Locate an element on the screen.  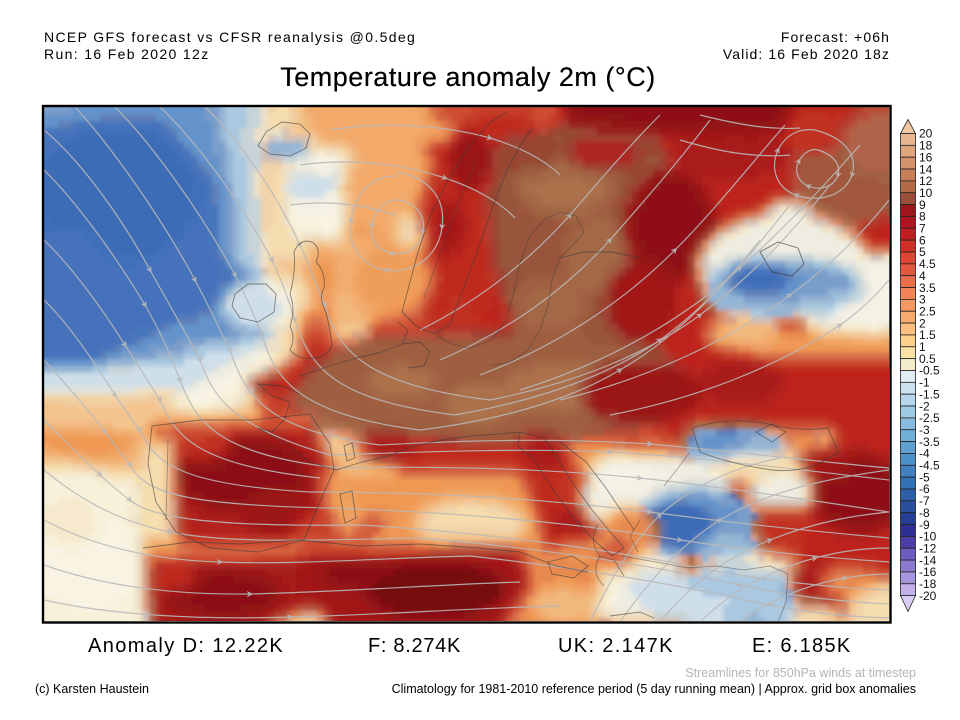
svg-text: -1 is located at coordinates (924, 383).